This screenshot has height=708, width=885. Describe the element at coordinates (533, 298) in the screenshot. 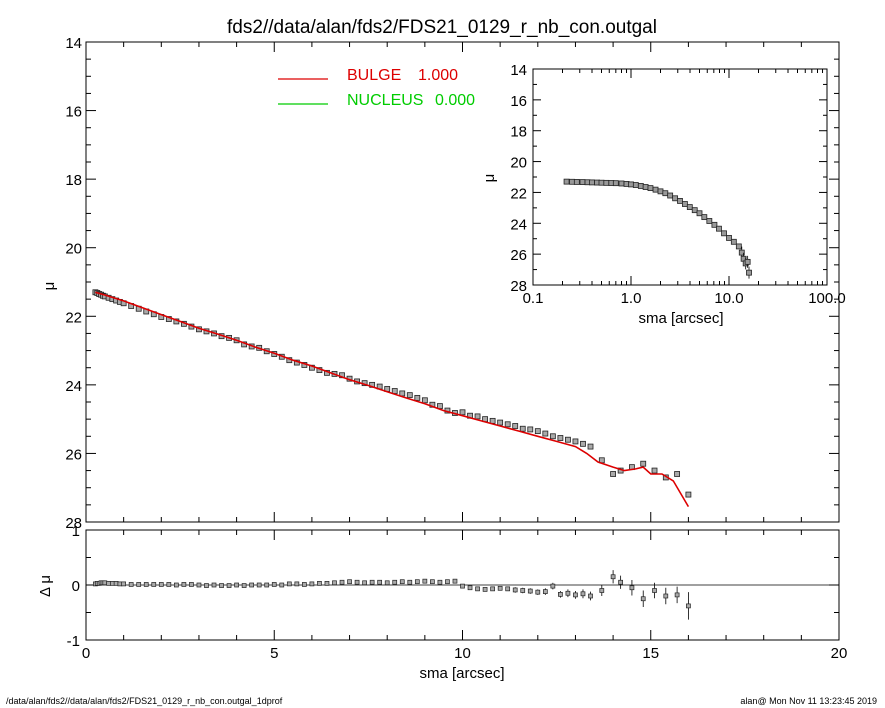

I see `inset-xtick-label: 0.1` at that location.